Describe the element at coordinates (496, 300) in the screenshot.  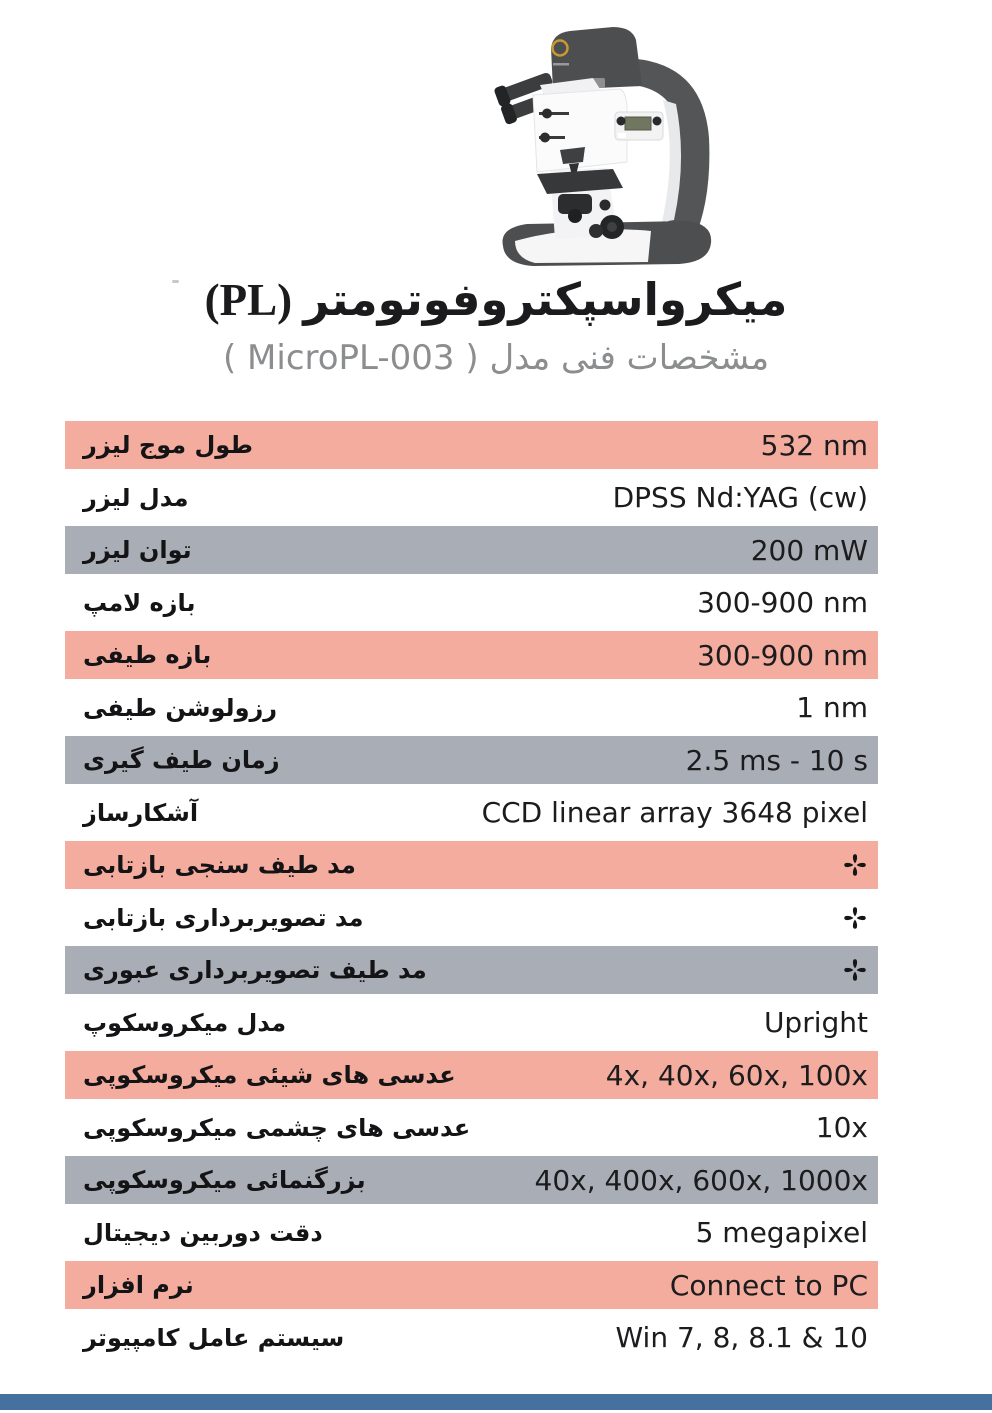
I see `page-title: میکرواسپکتروفوتومتر (PL)` at that location.